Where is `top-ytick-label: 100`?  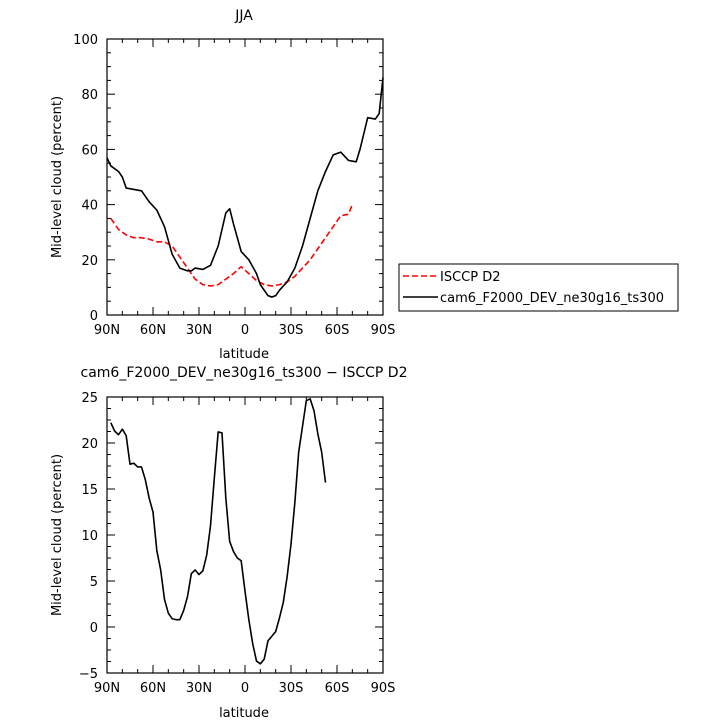
top-ytick-label: 100 is located at coordinates (85, 40).